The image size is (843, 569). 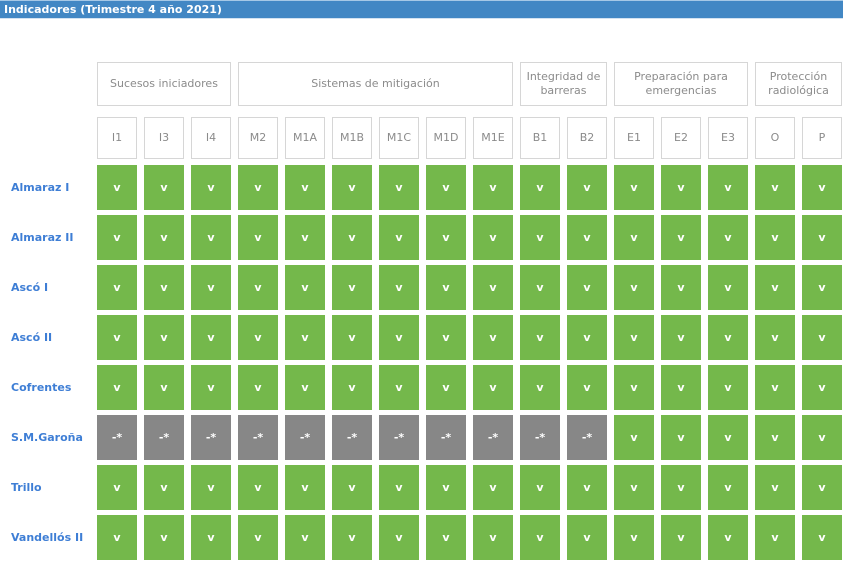 What do you see at coordinates (352, 437) in the screenshot?
I see `cell-s-m-garona-m1b: -*` at bounding box center [352, 437].